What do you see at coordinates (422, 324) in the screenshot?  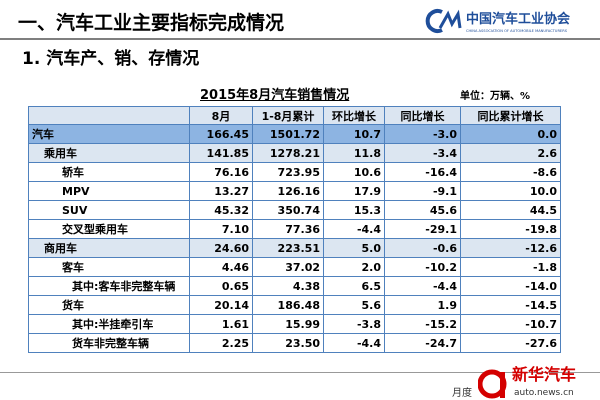 I see `cell-value: -15.2` at bounding box center [422, 324].